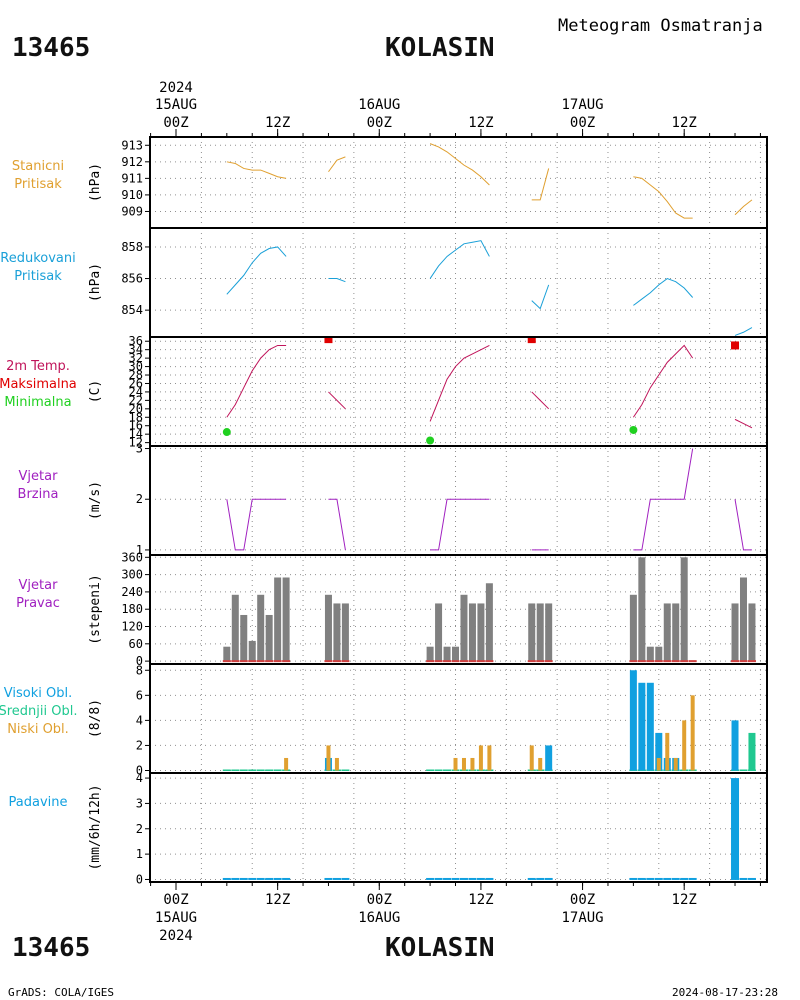 The width and height of the screenshot is (800, 1000). Describe the element at coordinates (95, 718) in the screenshot. I see `y-axis-label: (8/8)` at that location.